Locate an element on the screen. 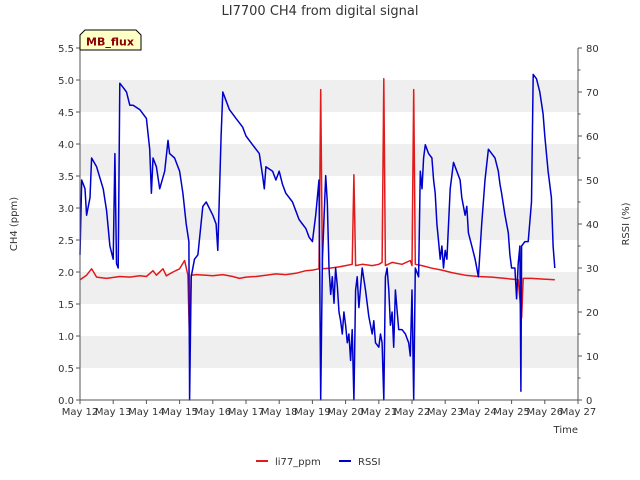 The height and width of the screenshot is (480, 640). y-tick-label: 4.5 is located at coordinates (66, 113).